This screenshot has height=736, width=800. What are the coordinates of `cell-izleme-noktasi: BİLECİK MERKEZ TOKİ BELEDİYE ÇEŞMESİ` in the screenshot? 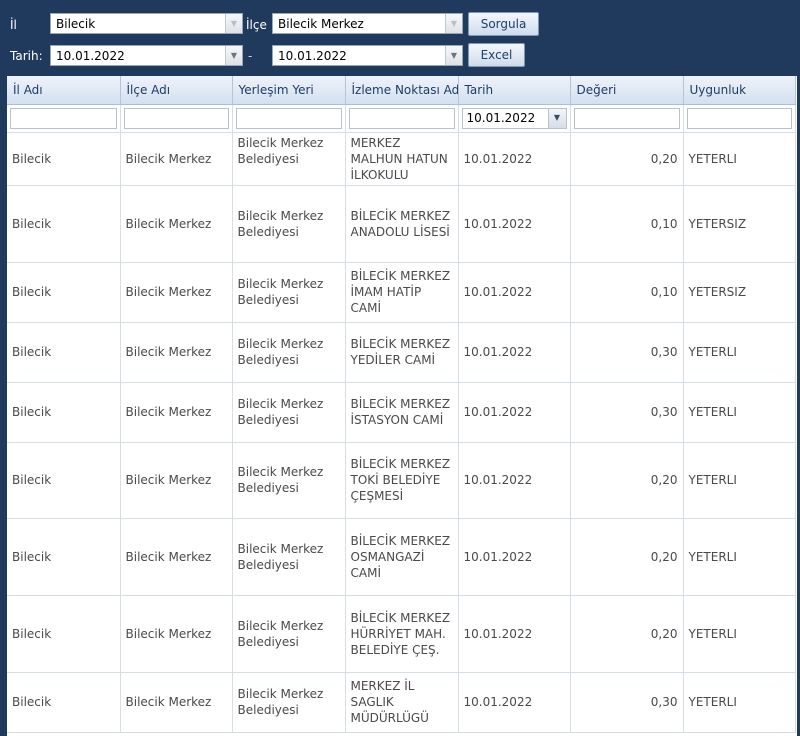 It's located at (402, 480).